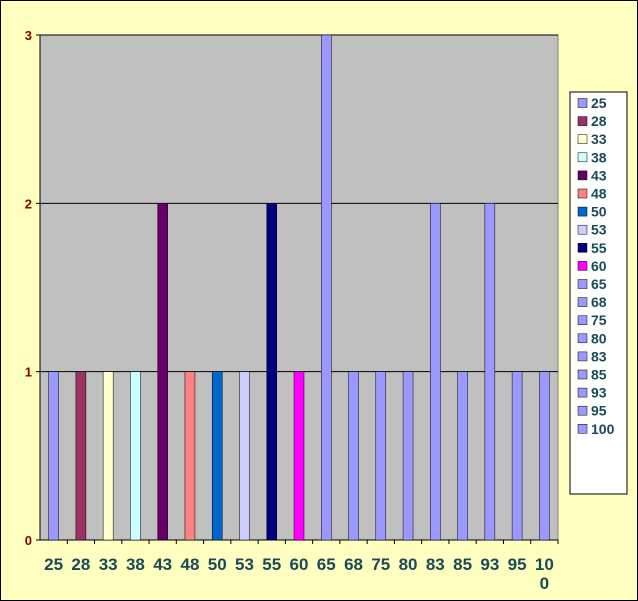  What do you see at coordinates (217, 564) in the screenshot?
I see `x-tick-label: 50` at bounding box center [217, 564].